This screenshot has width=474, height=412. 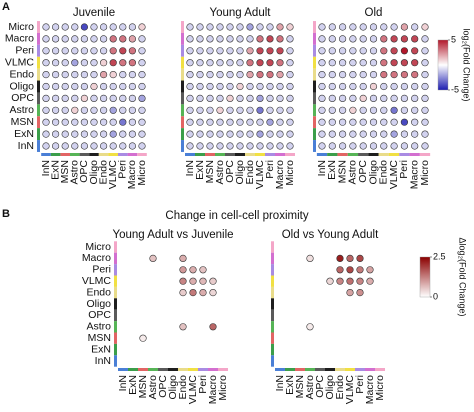 I want to click on chart-title: Young Adult, so click(x=241, y=13).